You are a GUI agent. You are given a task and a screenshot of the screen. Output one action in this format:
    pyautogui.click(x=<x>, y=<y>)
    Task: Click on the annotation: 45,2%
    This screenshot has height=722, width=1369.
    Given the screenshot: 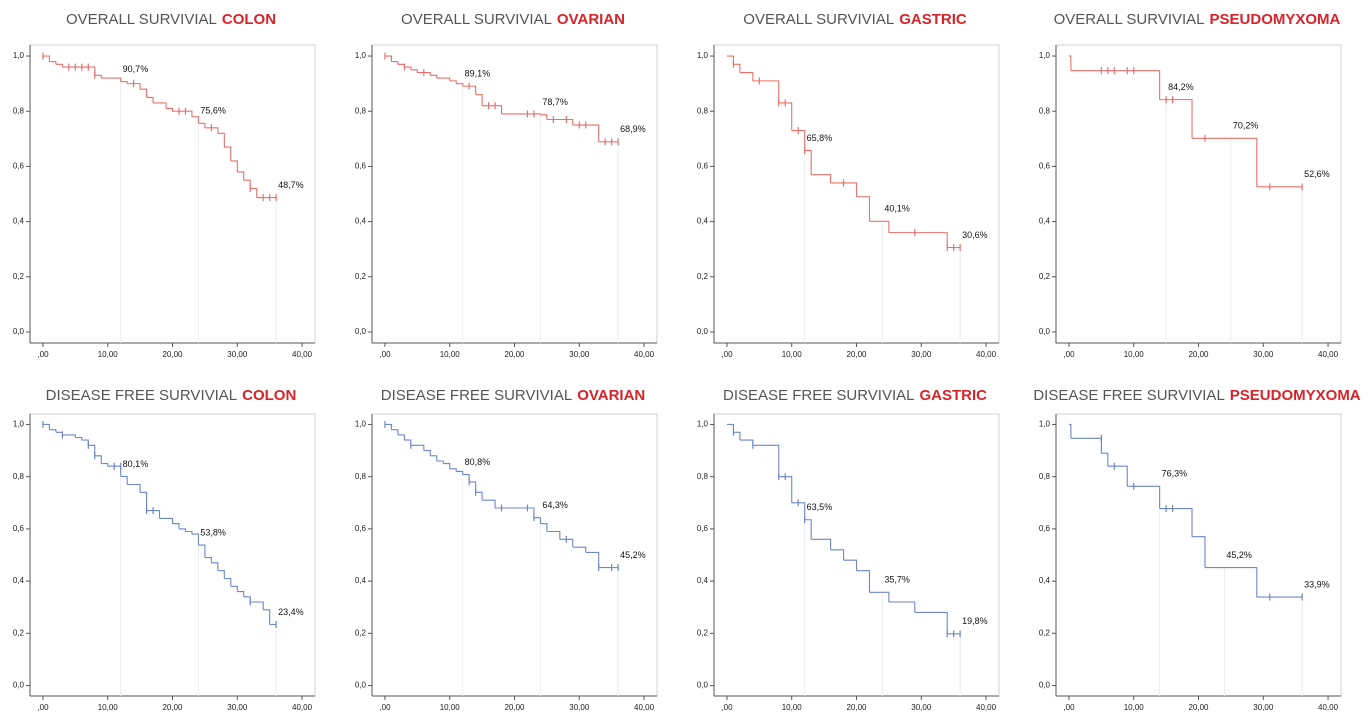 What is the action you would take?
    pyautogui.click(x=633, y=555)
    